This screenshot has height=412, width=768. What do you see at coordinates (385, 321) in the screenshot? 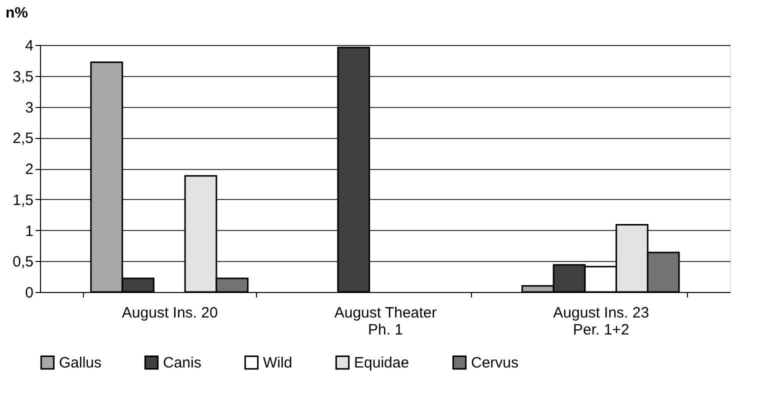
I see `x-tick-label: August Theater Ph. 1` at bounding box center [385, 321].